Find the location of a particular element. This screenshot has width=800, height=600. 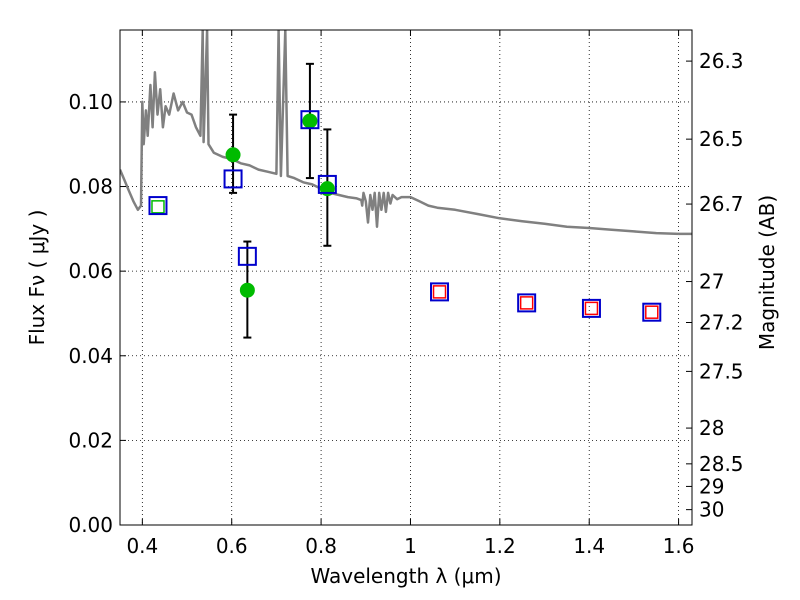

x-axis-label-text: Wavelength λ (μm) is located at coordinates (405, 576).